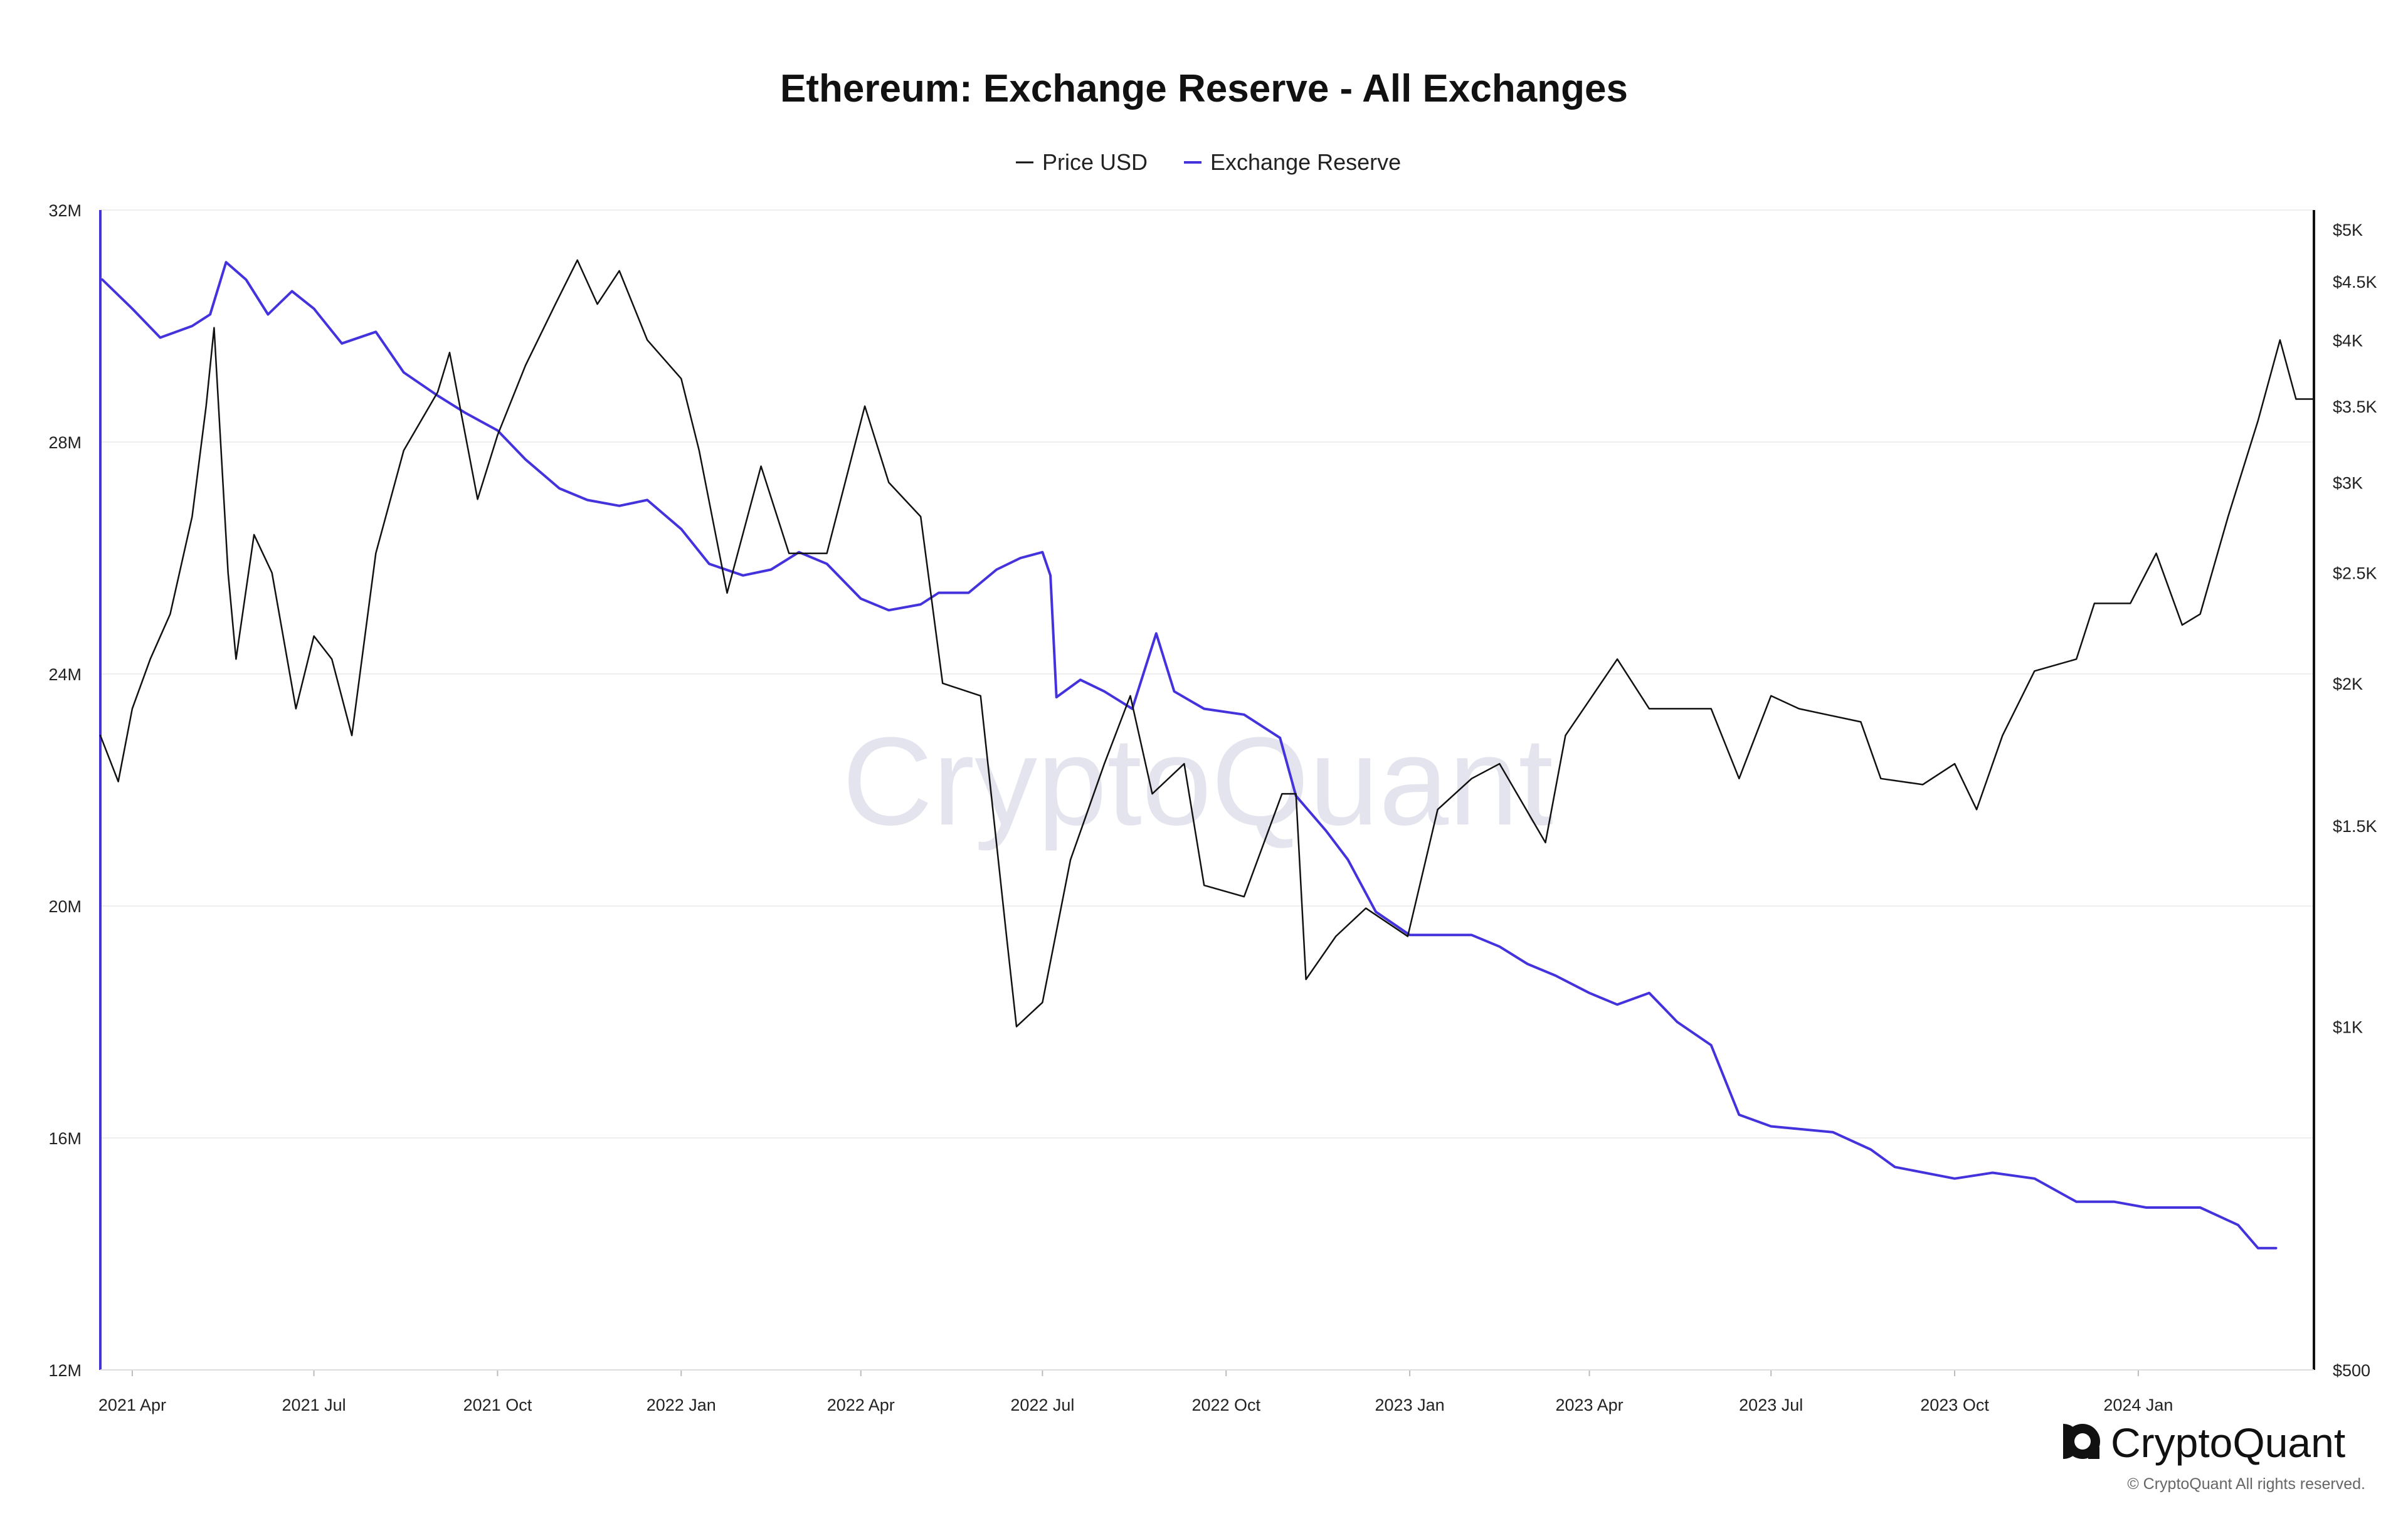 This screenshot has height=1516, width=2408. Describe the element at coordinates (65, 674) in the screenshot. I see `y-left-tick-24M: 24M` at that location.